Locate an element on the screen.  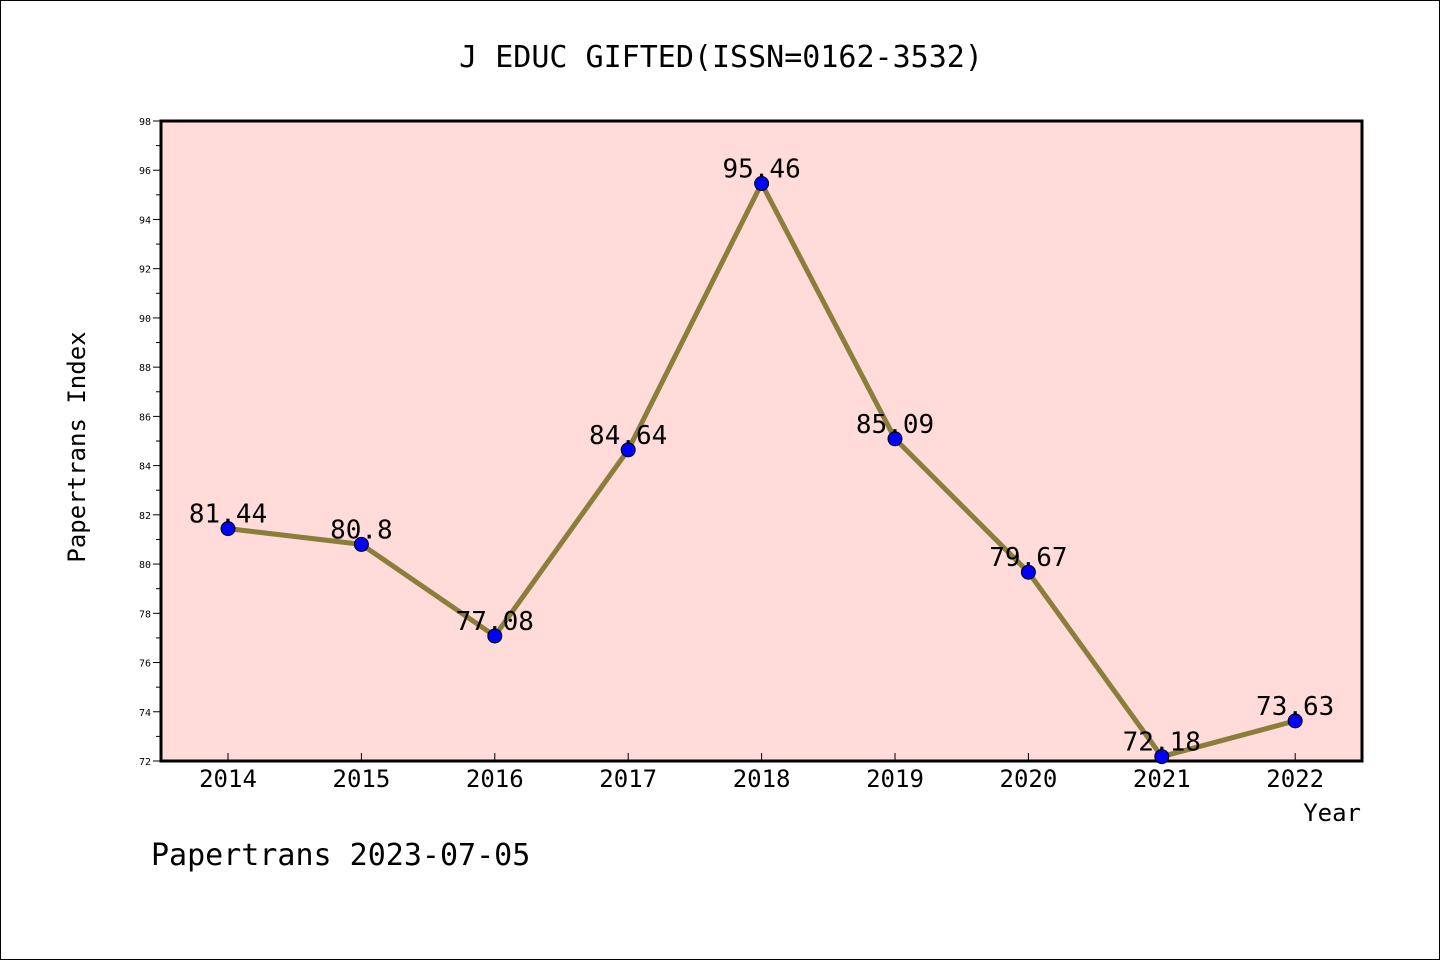
x-tick-label: 2018 is located at coordinates (762, 779).